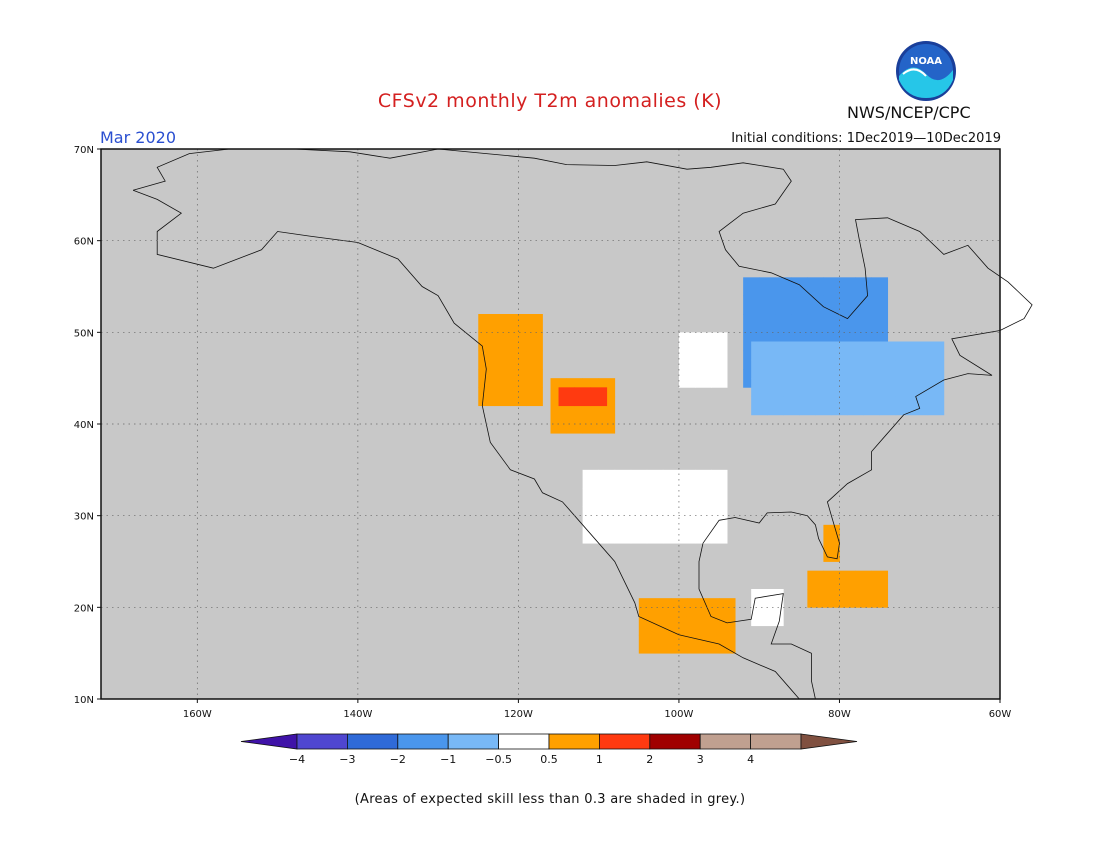 The image size is (1100, 850). What do you see at coordinates (297, 759) in the screenshot?
I see `colorbar-label: −4` at bounding box center [297, 759].